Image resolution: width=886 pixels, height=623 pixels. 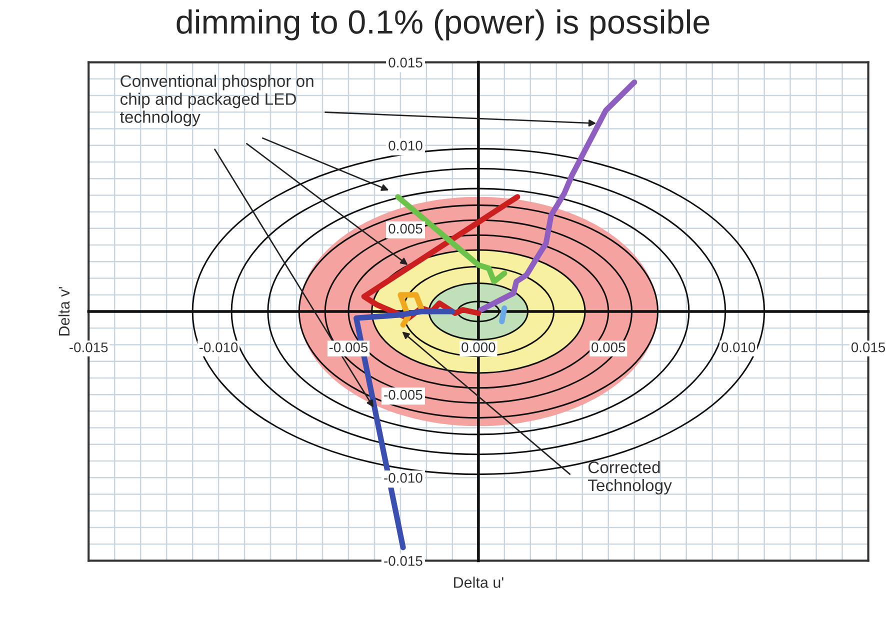 What do you see at coordinates (479, 582) in the screenshot?
I see `x-axis-title: Delta u'` at bounding box center [479, 582].